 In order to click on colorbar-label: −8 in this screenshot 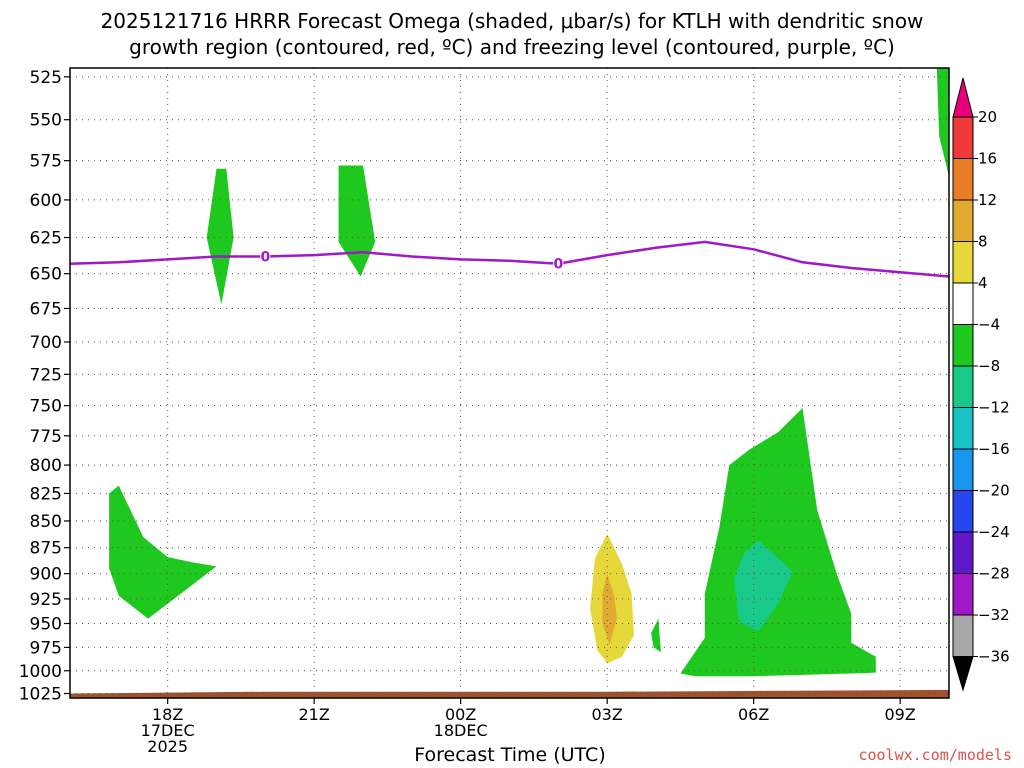, I will do `click(989, 366)`.